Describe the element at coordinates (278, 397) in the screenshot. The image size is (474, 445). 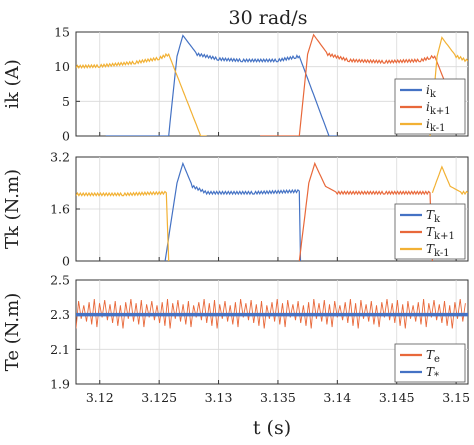
I see `x-tick-label: 3.135` at that location.